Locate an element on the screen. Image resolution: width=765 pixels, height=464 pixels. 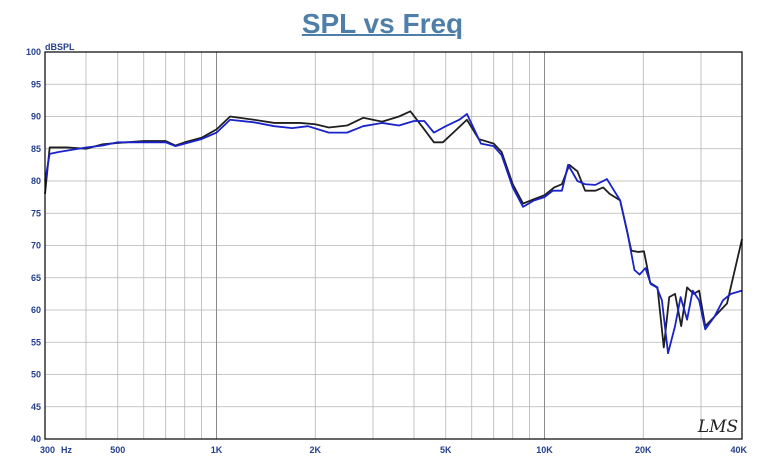
x-tick-labels: 300 500 1K 2K 5K 10K 20K 40K is located at coordinates (393, 450).